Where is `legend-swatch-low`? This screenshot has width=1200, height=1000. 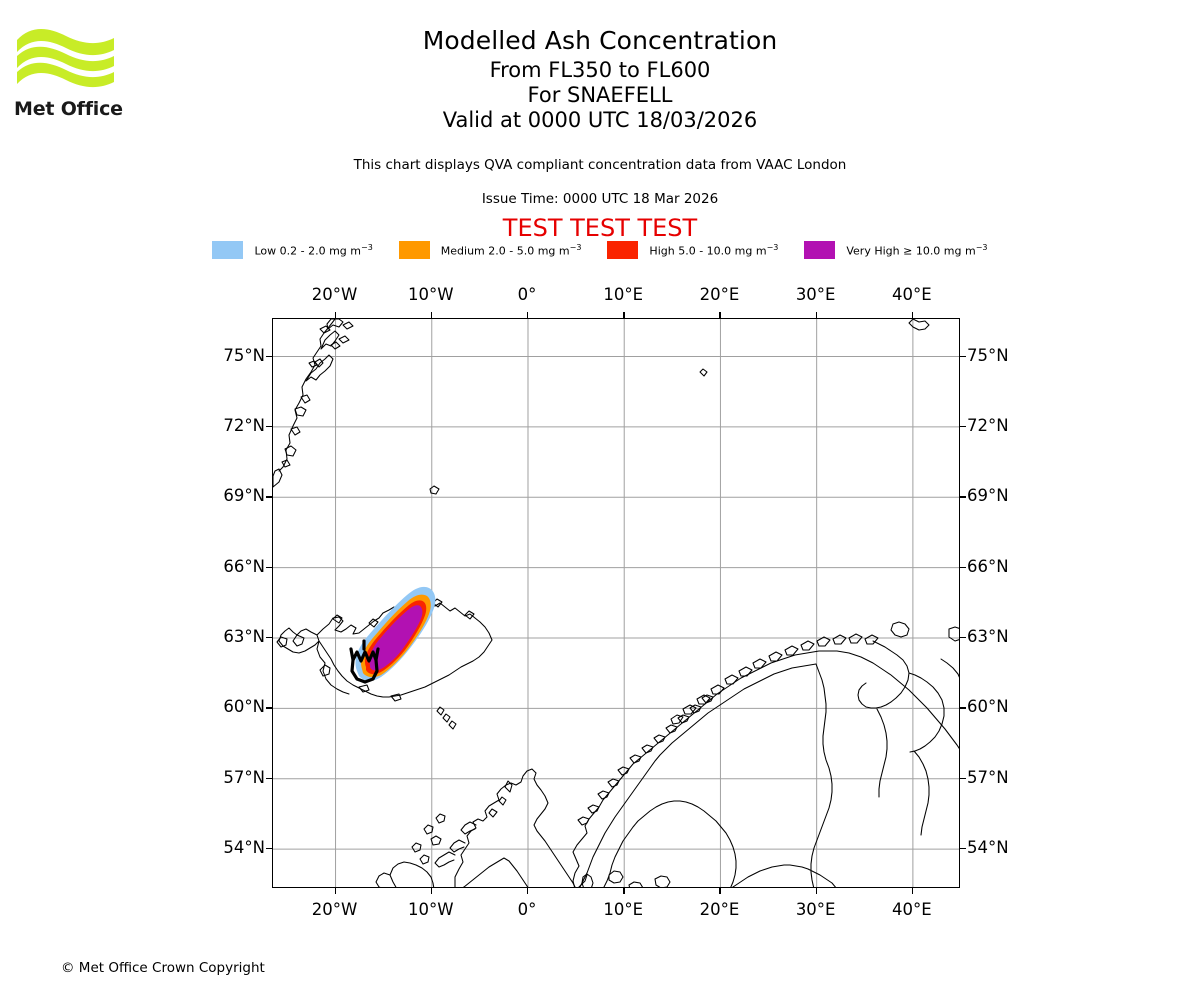 legend-swatch-low is located at coordinates (228, 250).